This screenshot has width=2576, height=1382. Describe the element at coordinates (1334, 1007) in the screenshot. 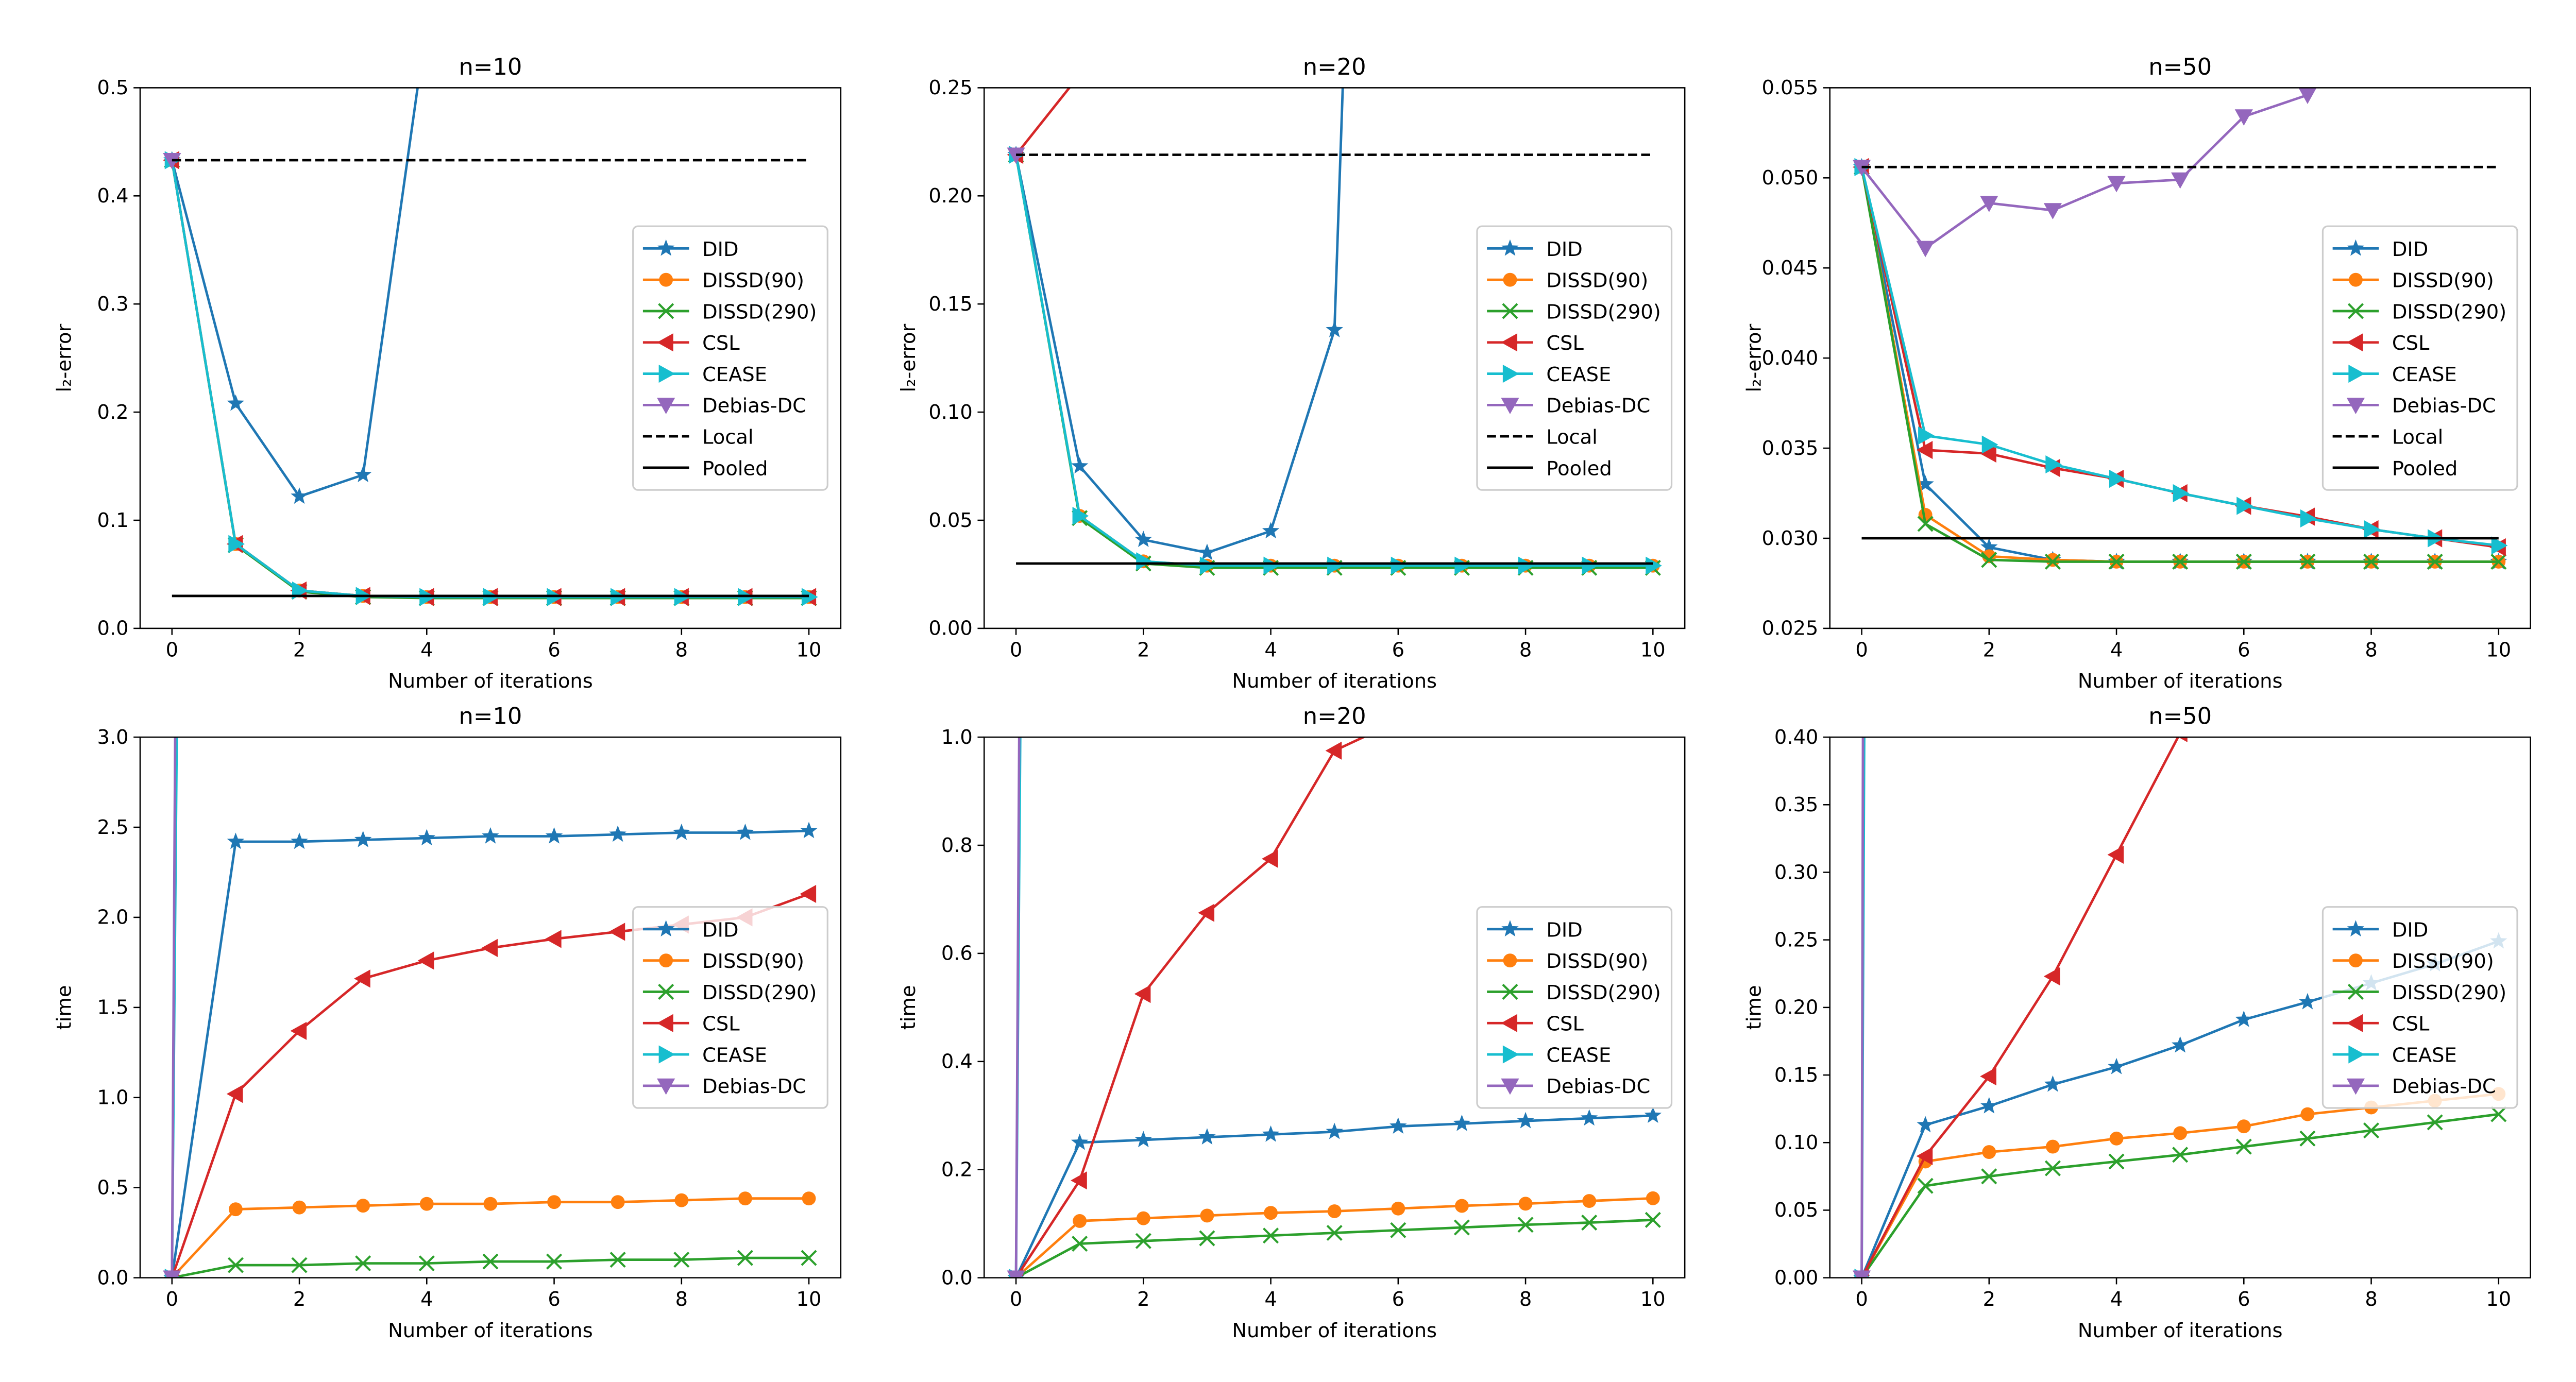

I see `plot-area` at that location.